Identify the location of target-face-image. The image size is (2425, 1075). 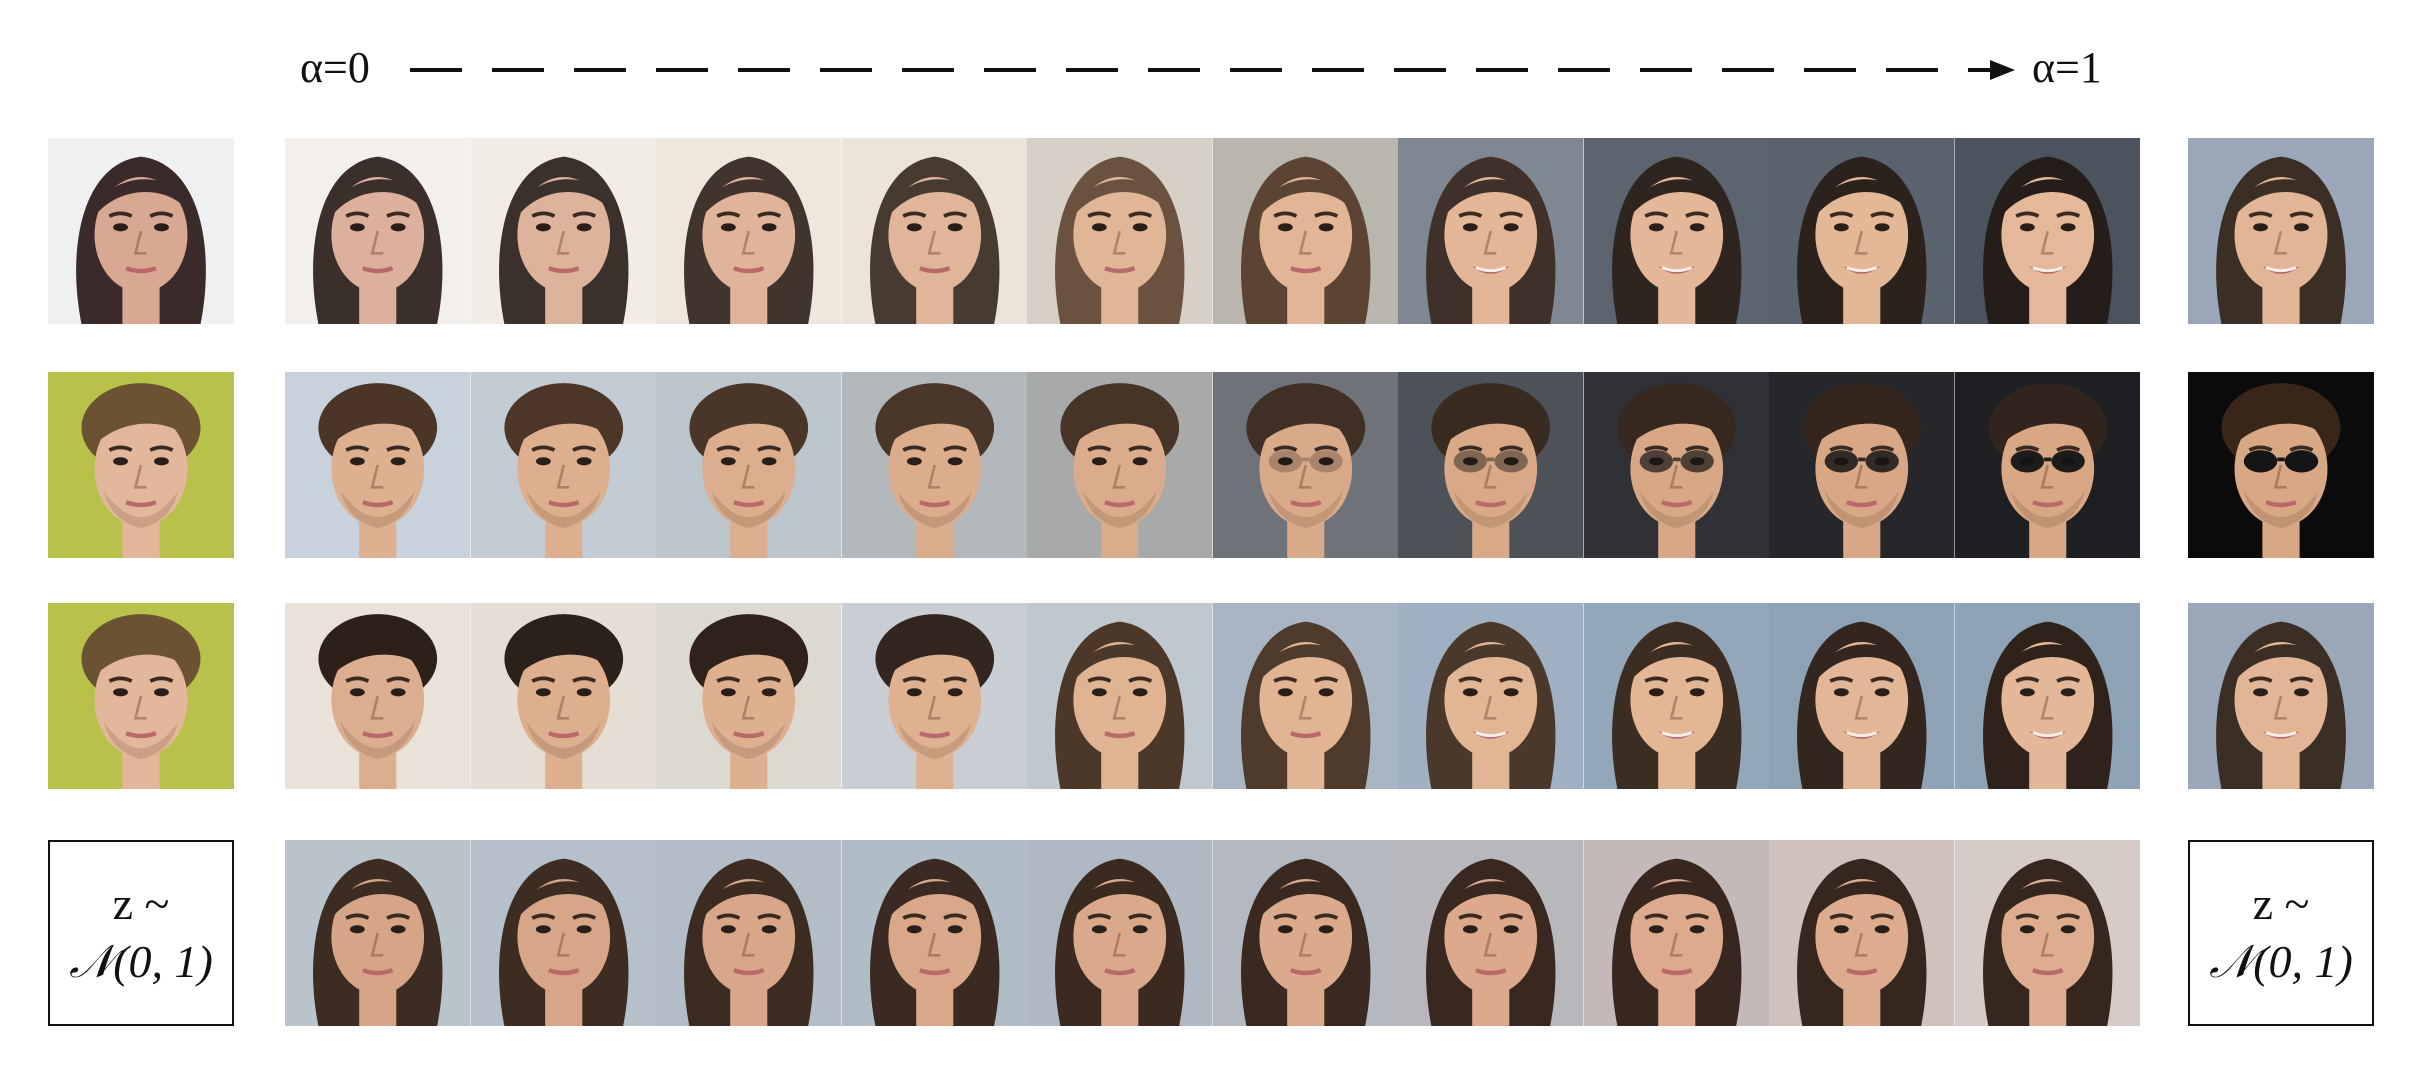
(2281, 696).